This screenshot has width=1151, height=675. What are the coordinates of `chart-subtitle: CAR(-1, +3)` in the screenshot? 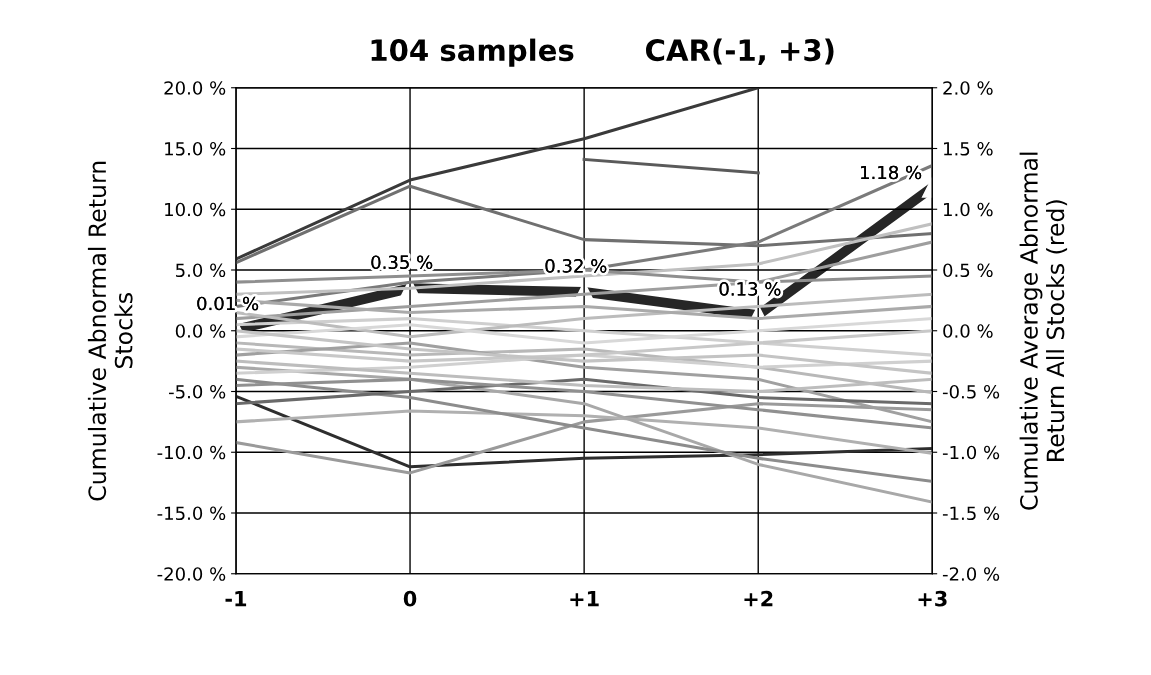 It's located at (740, 51).